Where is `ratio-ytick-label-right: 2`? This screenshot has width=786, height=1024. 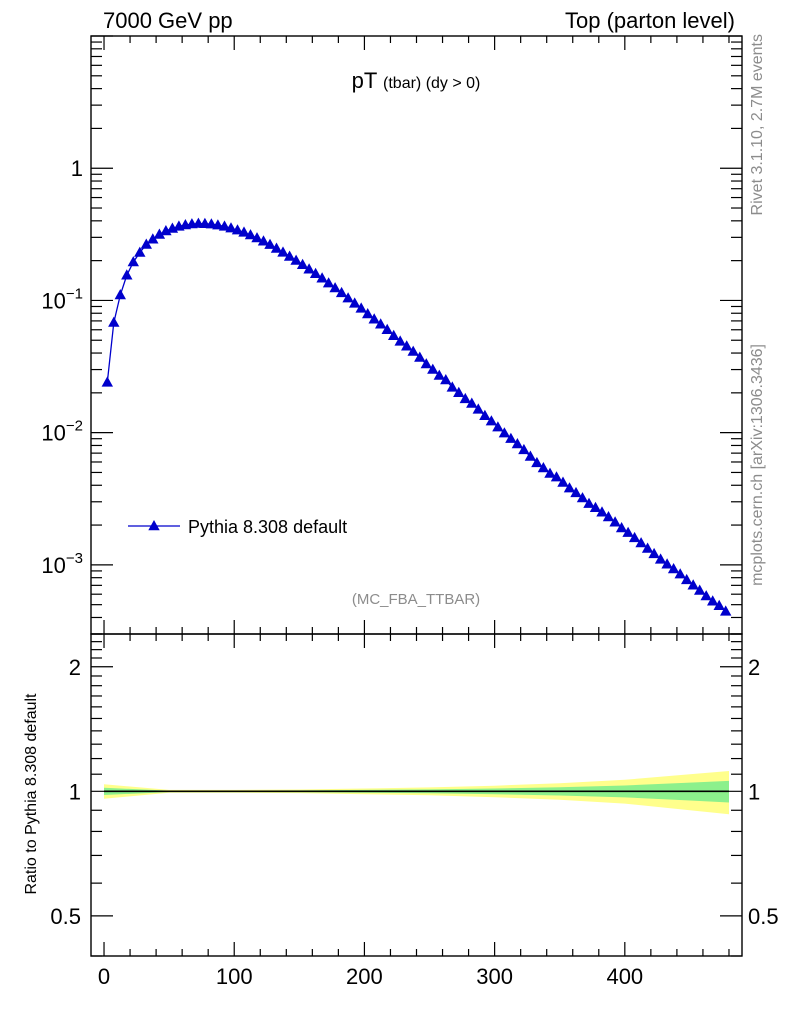
ratio-ytick-label-right: 2 is located at coordinates (754, 667).